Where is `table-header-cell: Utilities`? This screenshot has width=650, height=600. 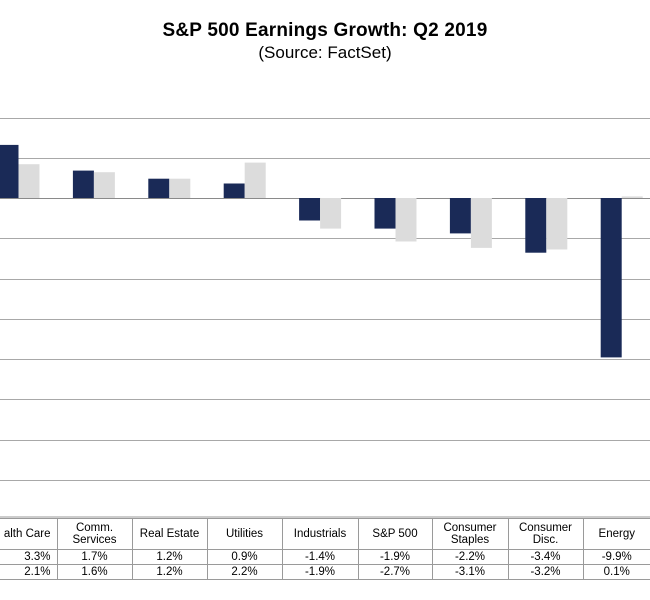 table-header-cell: Utilities is located at coordinates (244, 534).